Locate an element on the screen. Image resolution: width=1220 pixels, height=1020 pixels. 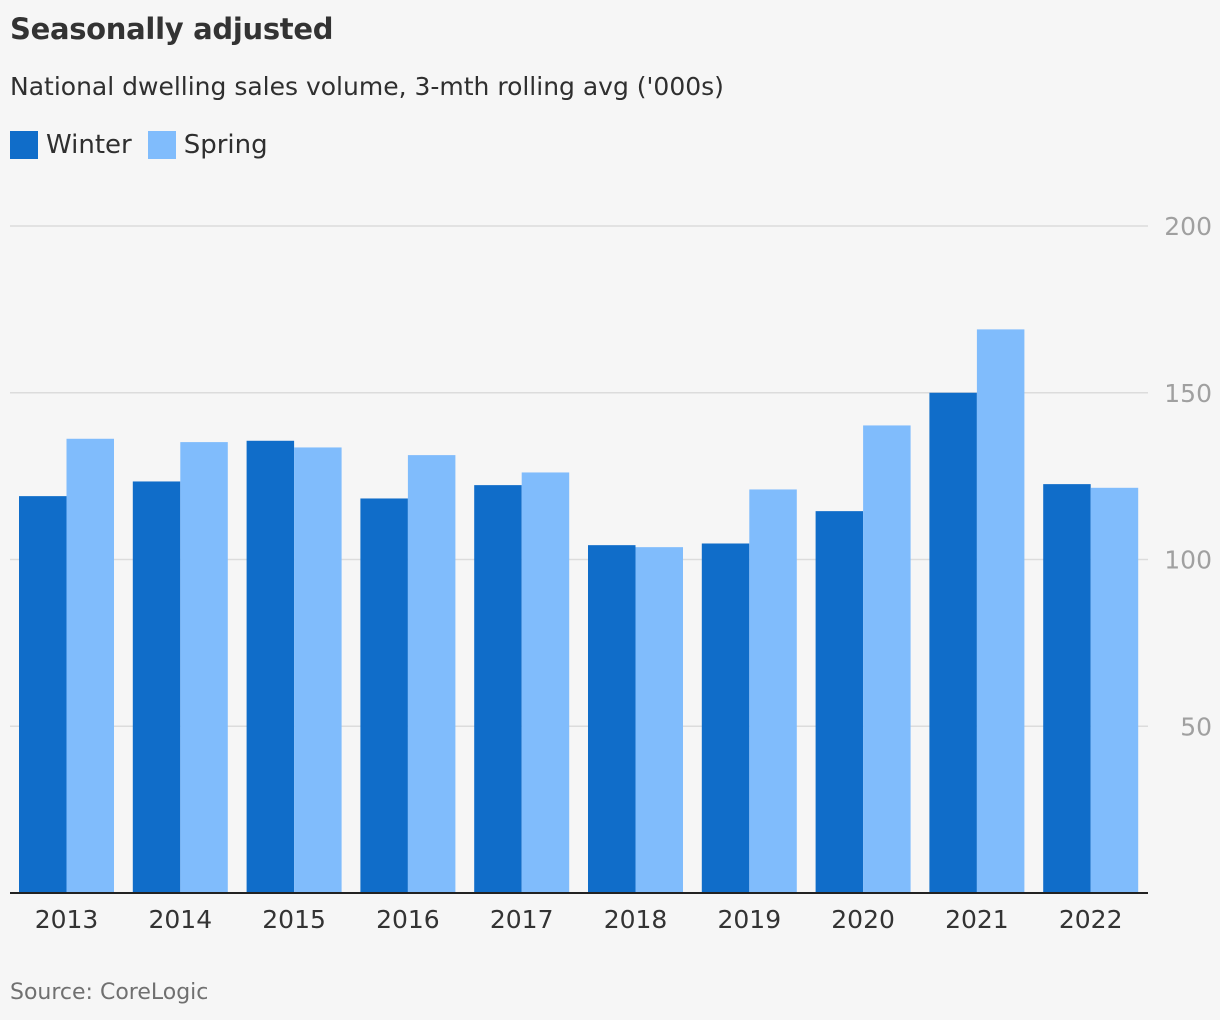
bar-spring-2018 is located at coordinates (659, 720).